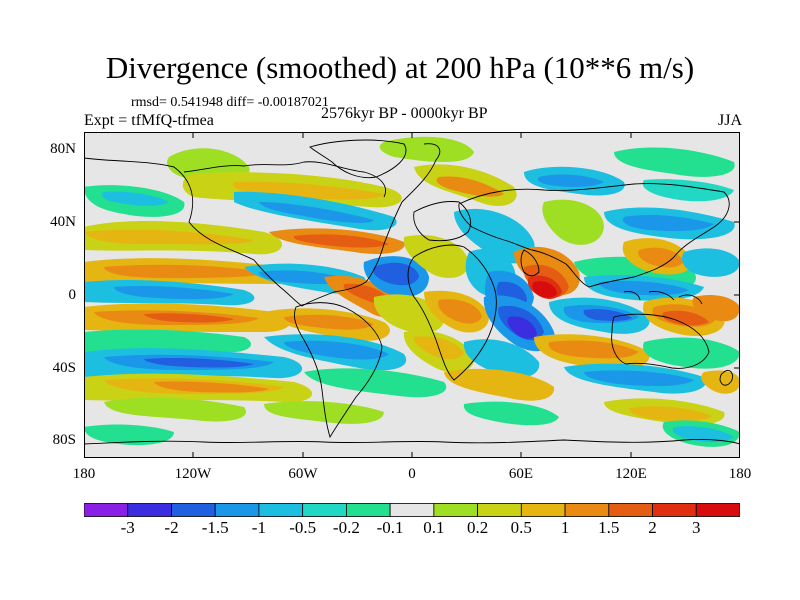 The width and height of the screenshot is (800, 600). I want to click on lon-label-0: 0, so click(412, 474).